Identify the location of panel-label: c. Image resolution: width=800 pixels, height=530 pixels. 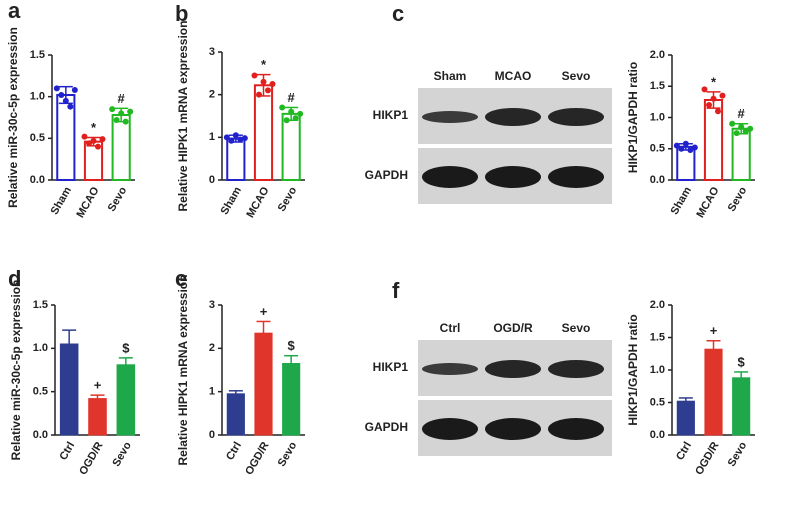
(398, 13).